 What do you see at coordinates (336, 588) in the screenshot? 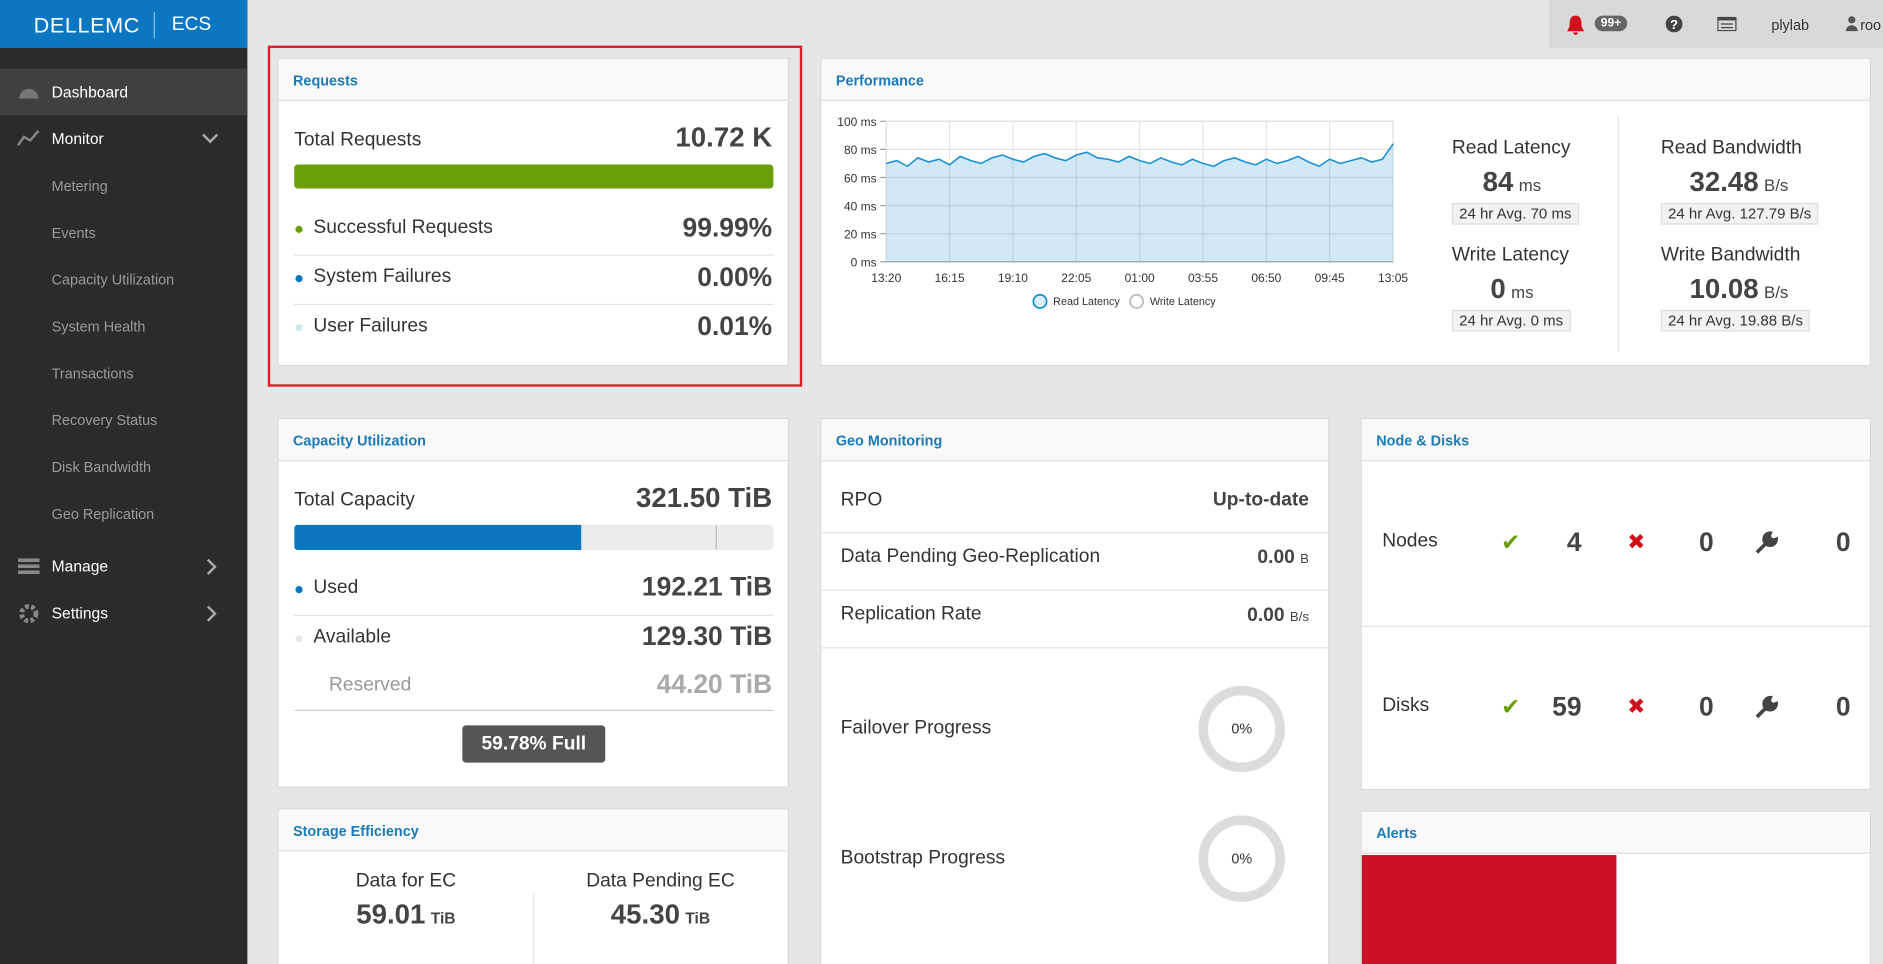
I see `row-label: Used` at bounding box center [336, 588].